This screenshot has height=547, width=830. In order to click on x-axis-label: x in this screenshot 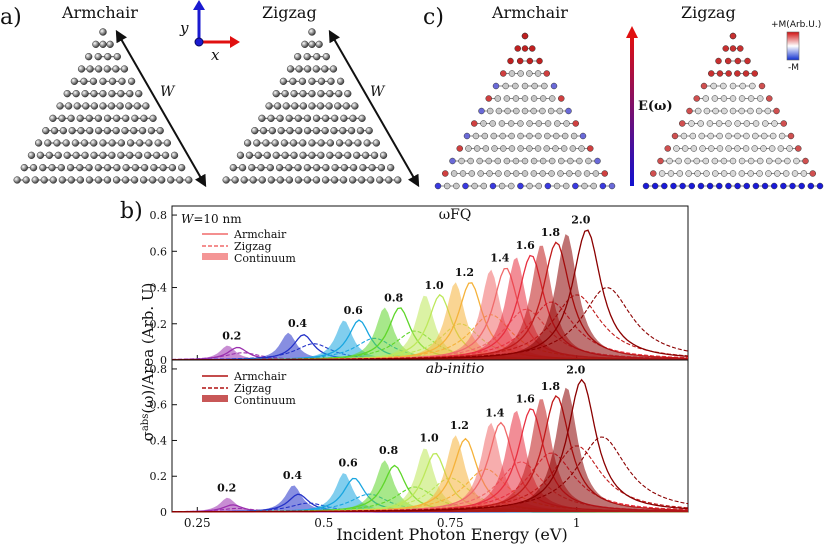, I will do `click(215, 55)`.